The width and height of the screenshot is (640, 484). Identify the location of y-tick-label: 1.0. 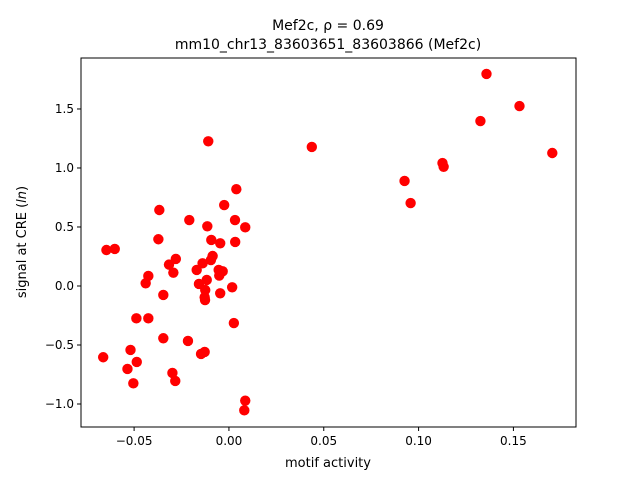
(64, 168).